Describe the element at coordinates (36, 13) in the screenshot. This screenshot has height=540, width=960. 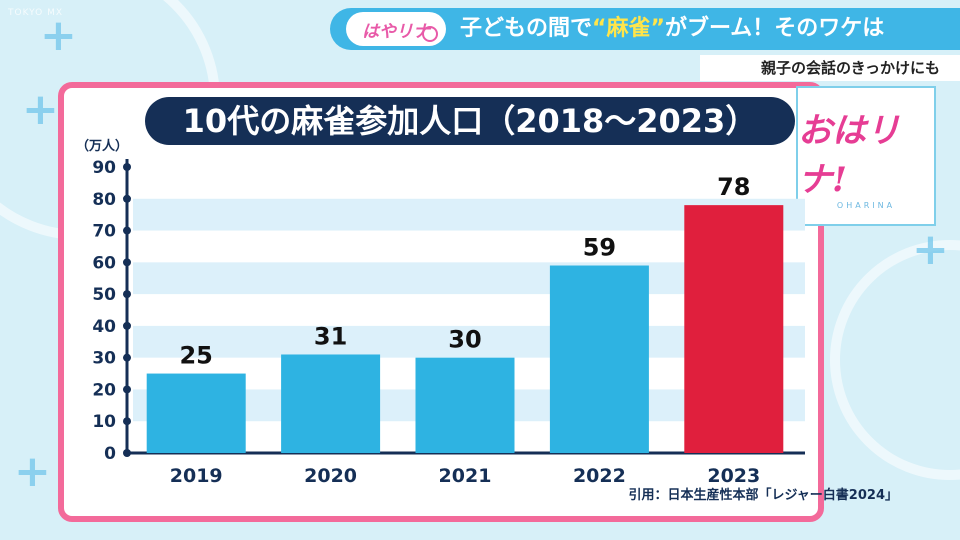
I see `channel-watermark: TOKYO MX` at that location.